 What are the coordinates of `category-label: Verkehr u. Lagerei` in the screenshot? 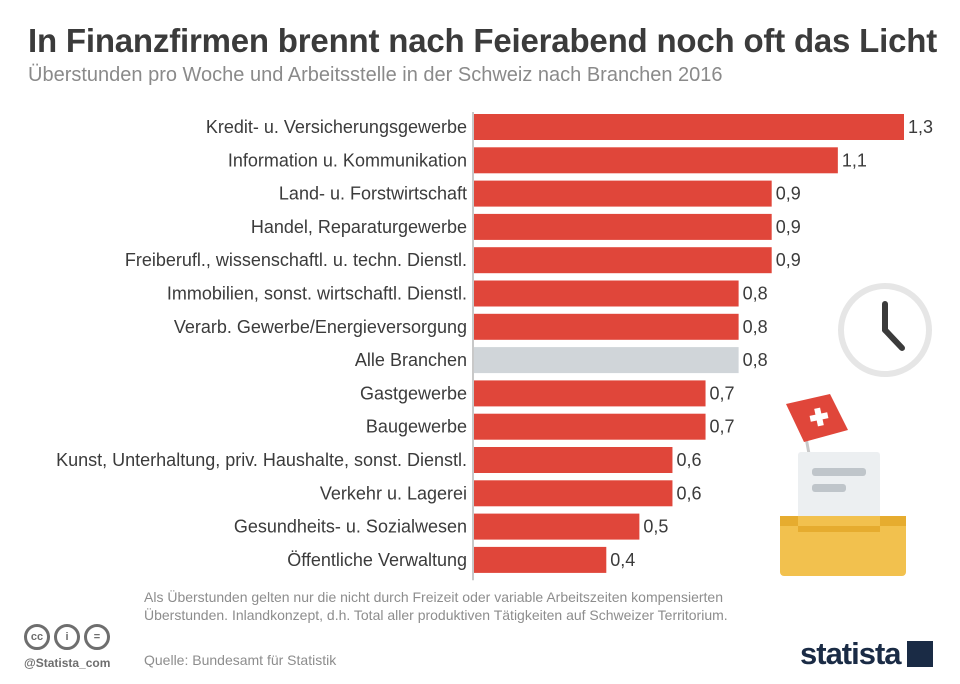 It's located at (393, 493).